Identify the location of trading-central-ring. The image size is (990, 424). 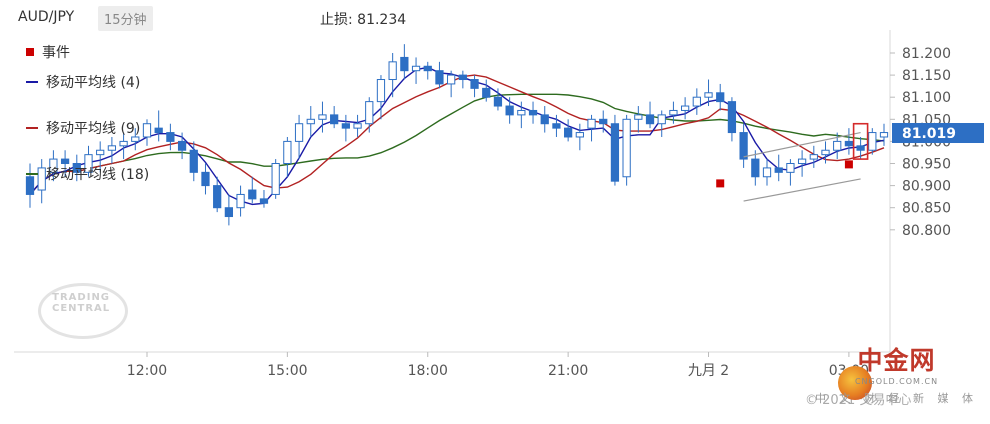
(83, 311).